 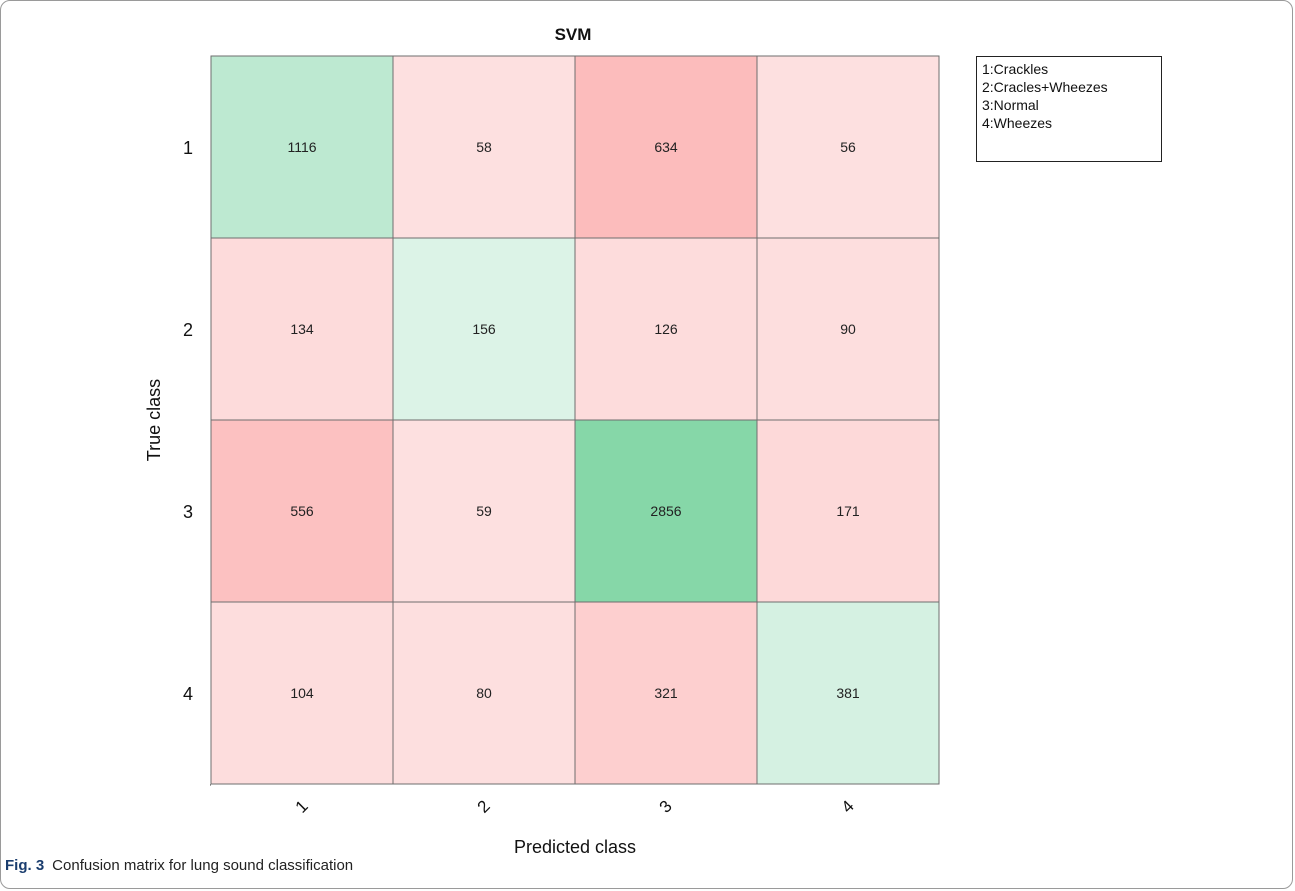 I want to click on x-tick-labels: 1 2 3 4, so click(x=575, y=807).